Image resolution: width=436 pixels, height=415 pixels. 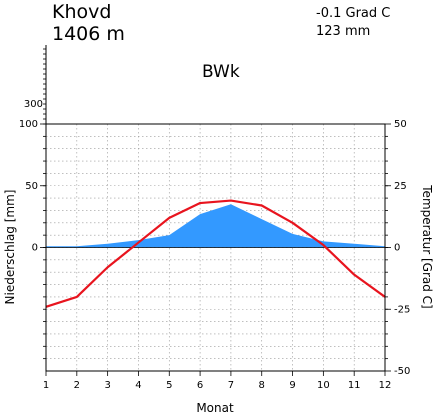 I want to click on x-tick-label: 6, so click(x=200, y=385).